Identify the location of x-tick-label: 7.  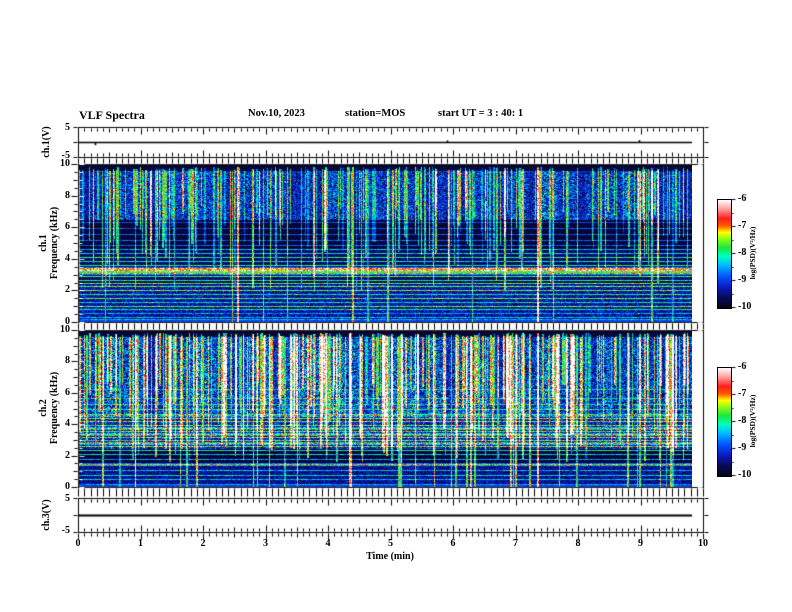
(515, 543).